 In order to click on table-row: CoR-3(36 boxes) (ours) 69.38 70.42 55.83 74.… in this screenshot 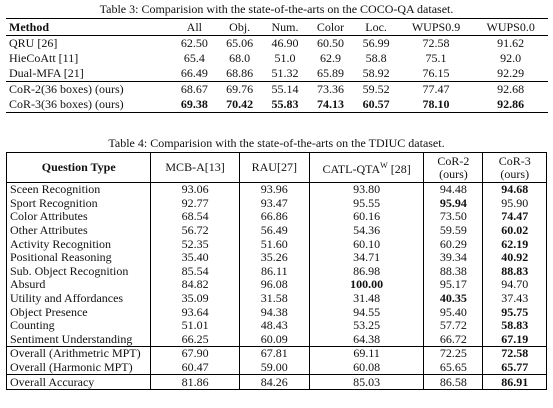, I will do `click(277, 105)`.